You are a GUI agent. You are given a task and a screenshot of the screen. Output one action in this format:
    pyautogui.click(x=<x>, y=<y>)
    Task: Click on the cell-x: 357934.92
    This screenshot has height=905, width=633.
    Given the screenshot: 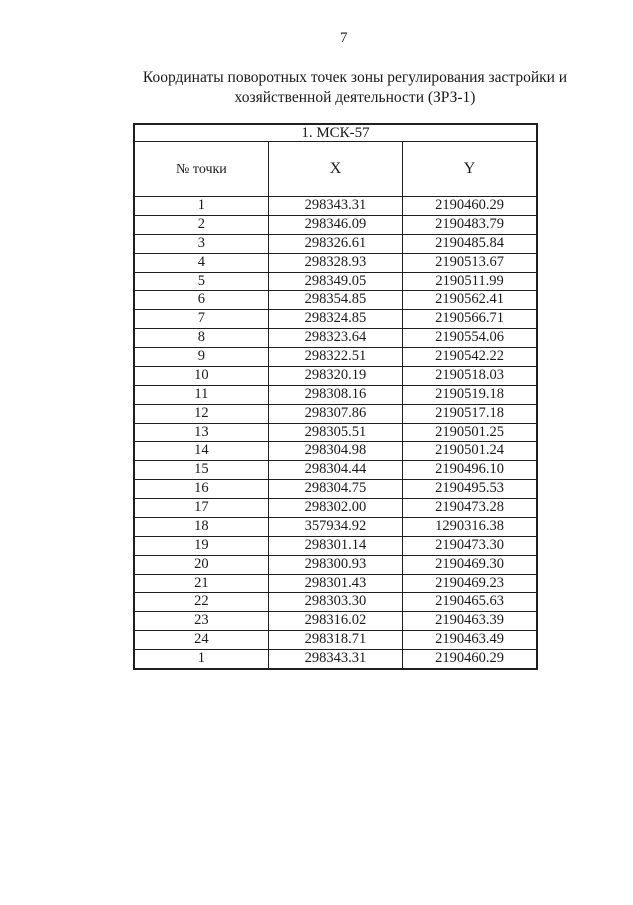 What is the action you would take?
    pyautogui.click(x=335, y=526)
    